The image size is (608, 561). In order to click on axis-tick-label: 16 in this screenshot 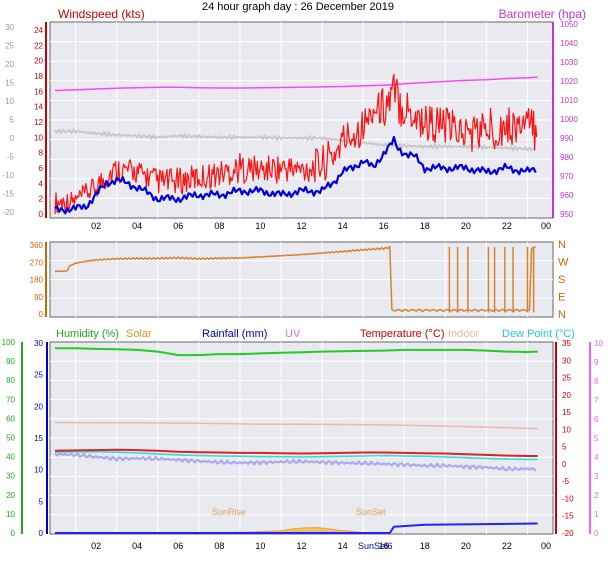, I will do `click(38, 91)`.